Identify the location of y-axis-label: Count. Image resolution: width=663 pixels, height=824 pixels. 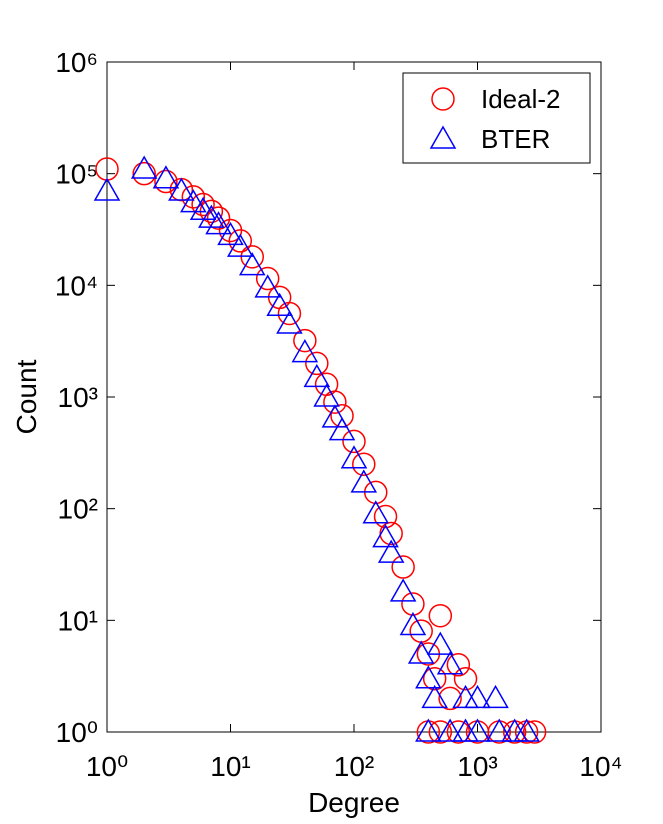
(26, 396).